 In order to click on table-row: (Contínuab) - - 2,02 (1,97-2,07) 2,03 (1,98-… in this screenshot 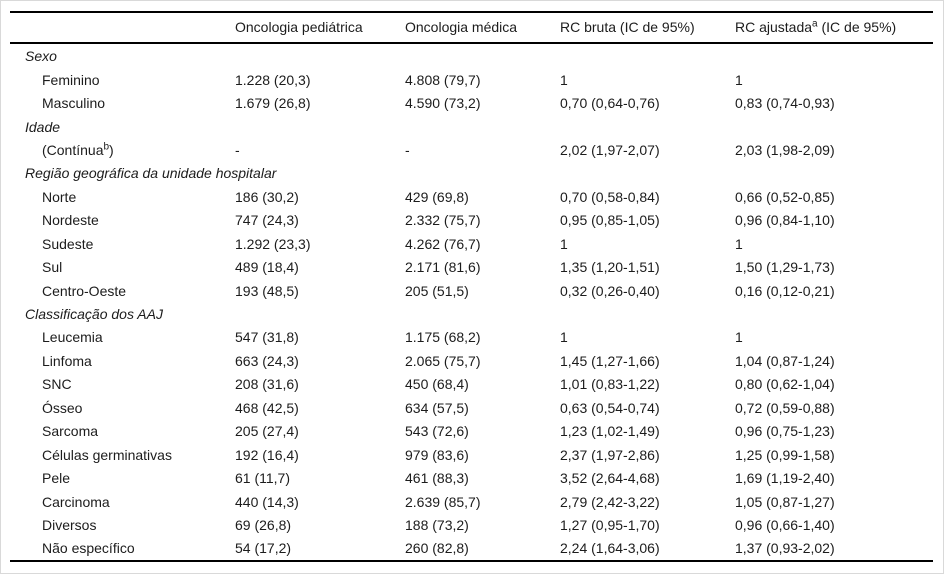, I will do `click(471, 149)`.